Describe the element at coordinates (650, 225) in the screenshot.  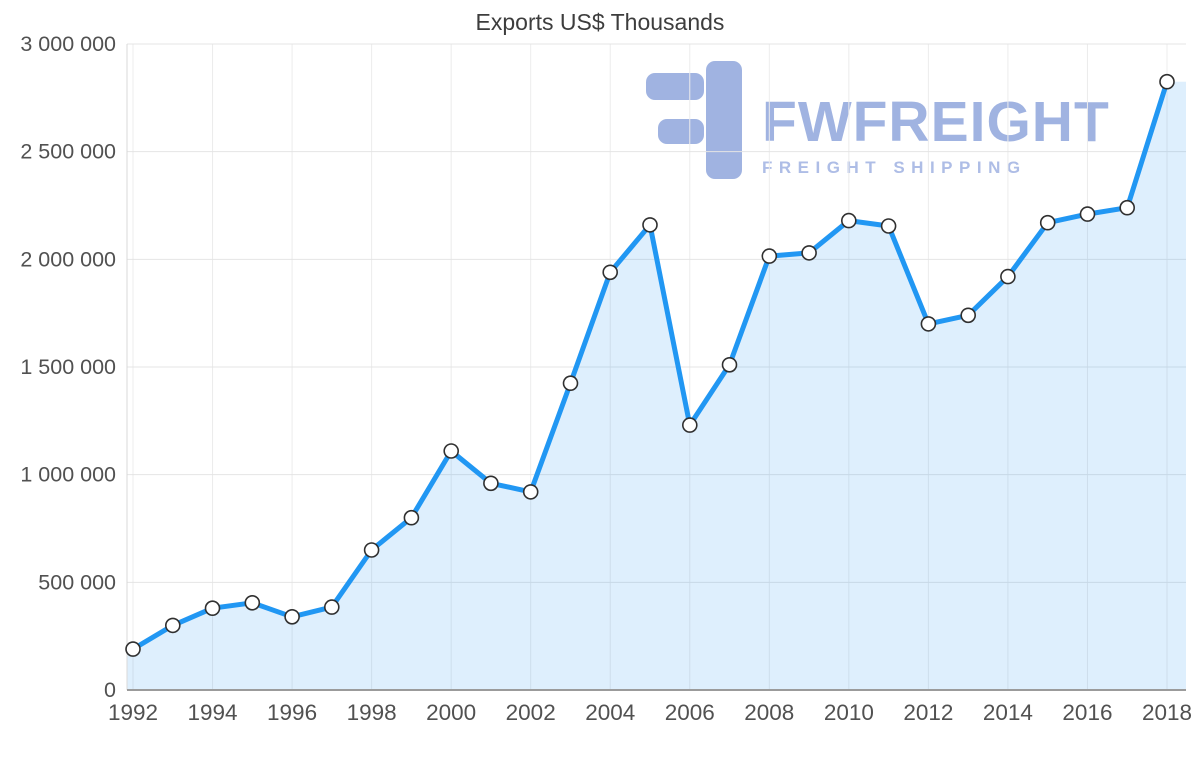
I see `data-point-2005` at that location.